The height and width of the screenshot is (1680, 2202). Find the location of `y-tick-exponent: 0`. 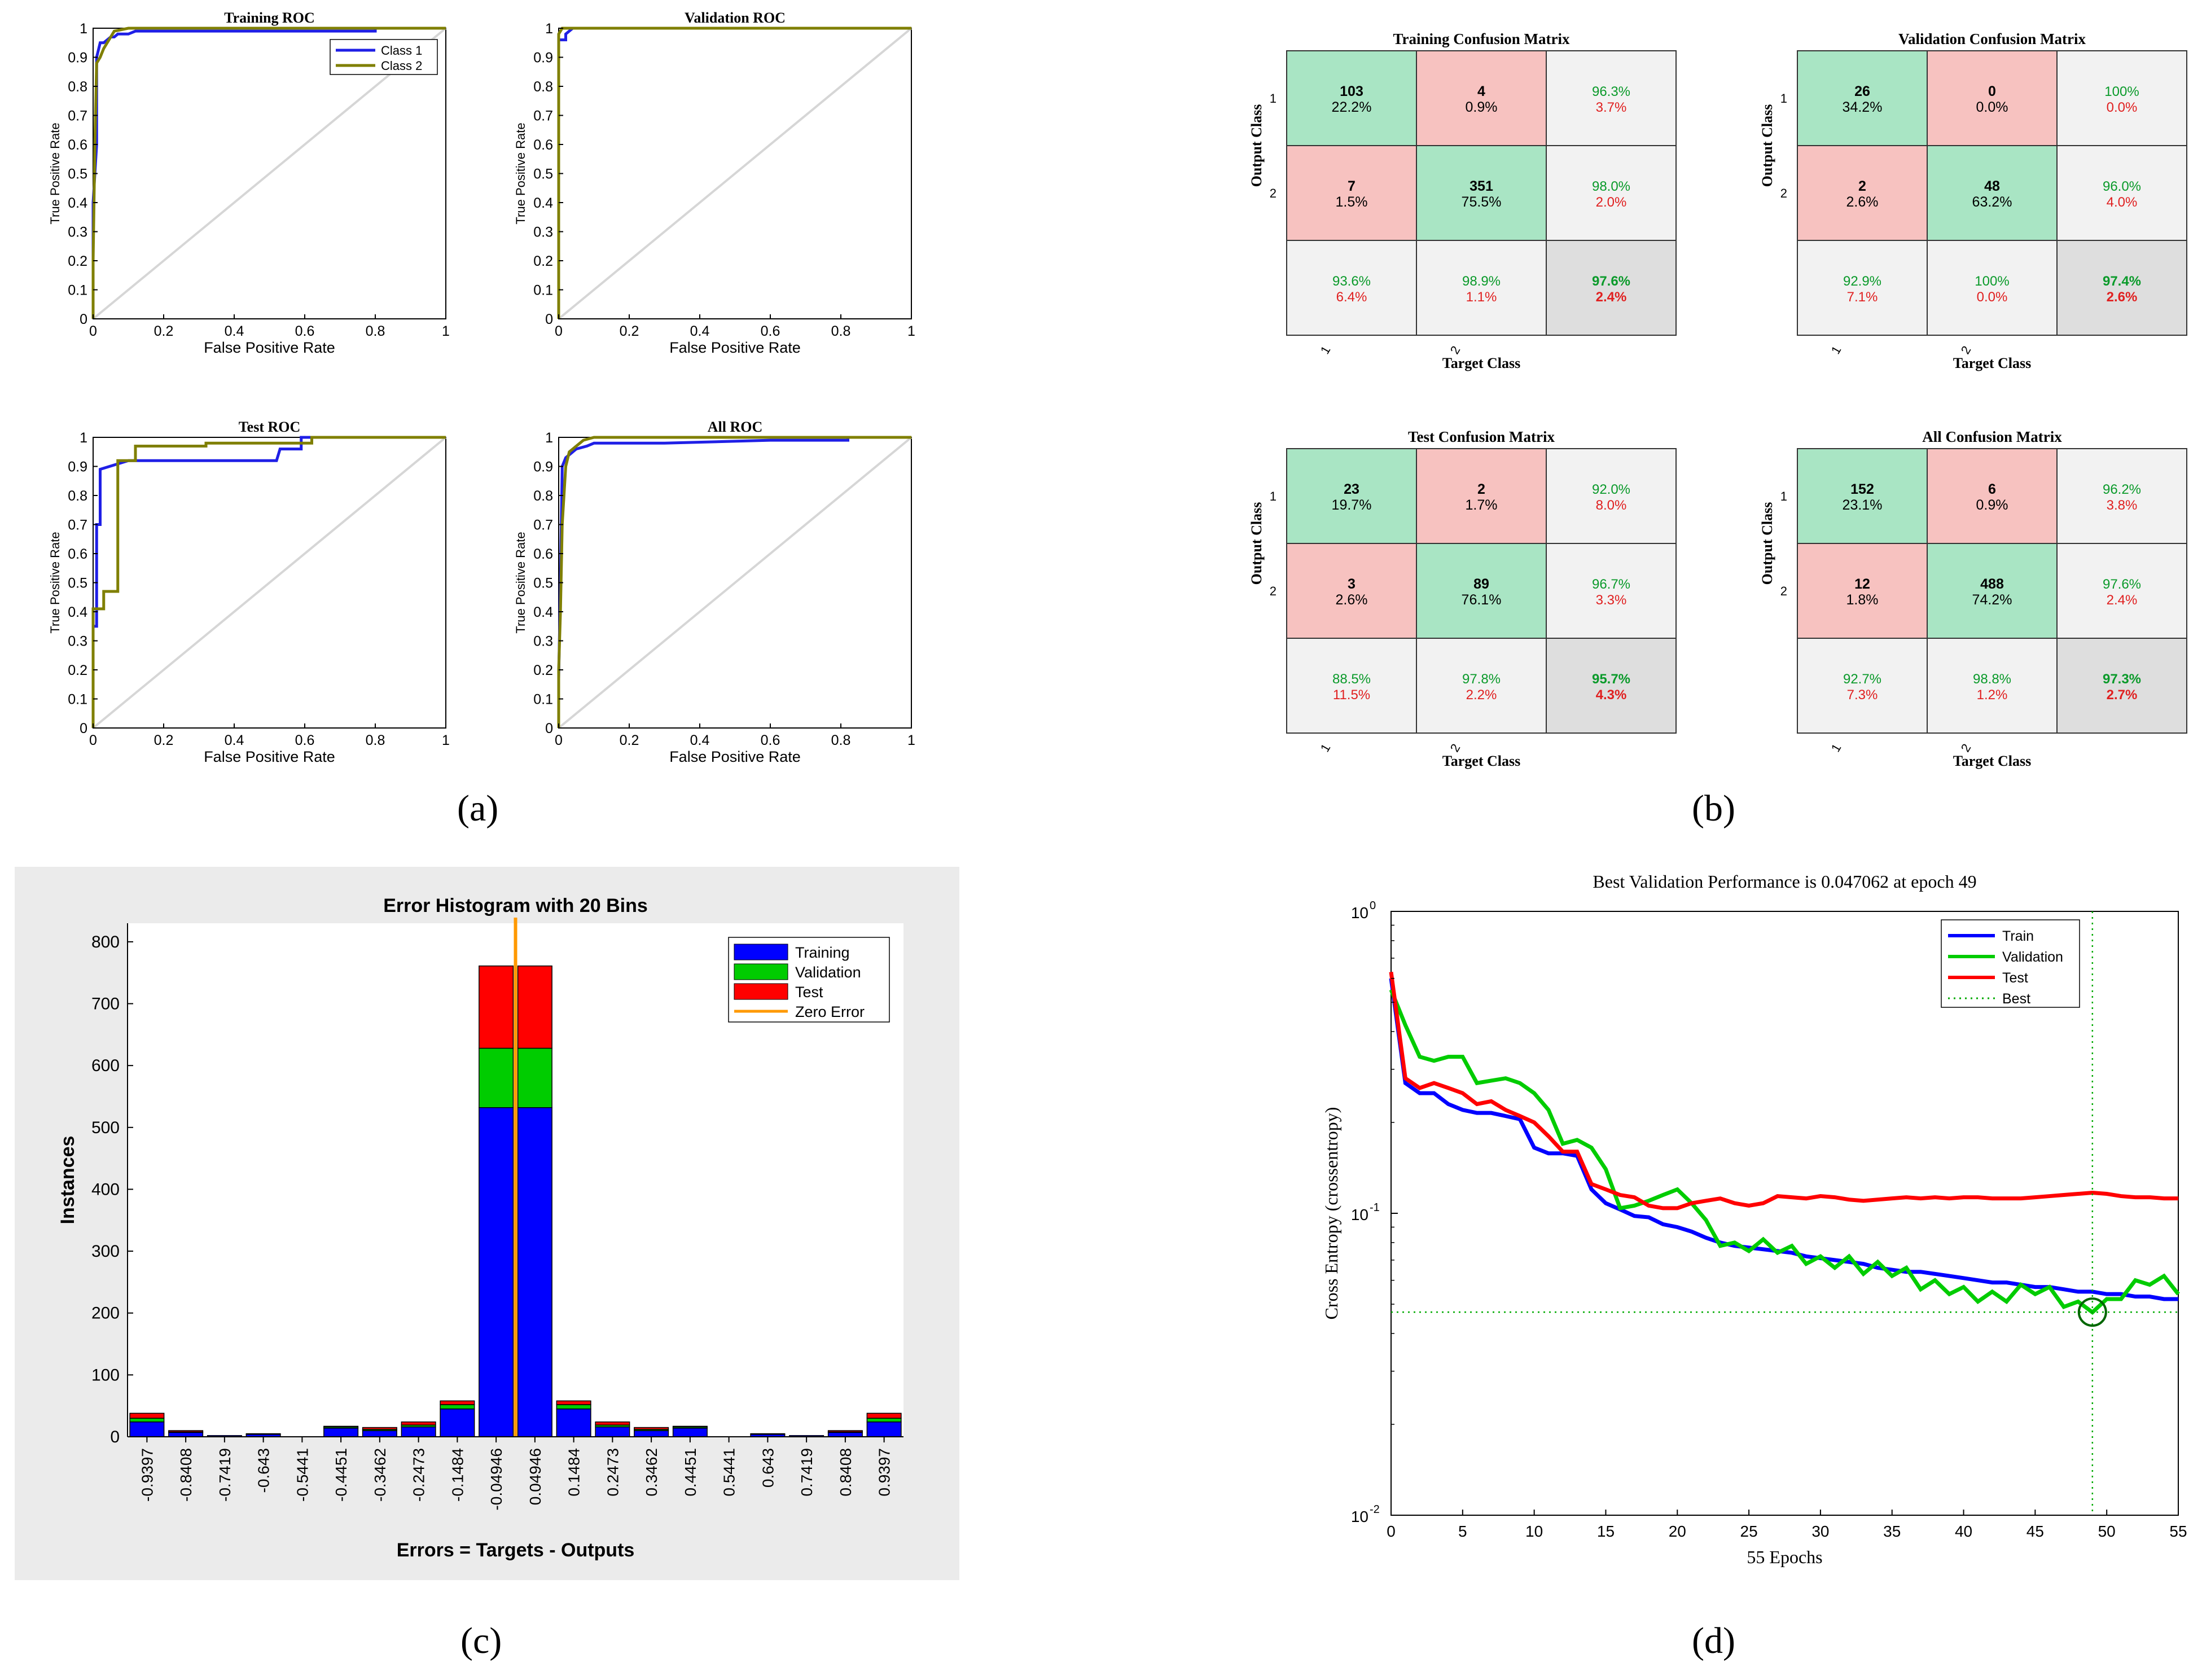

y-tick-exponent: 0 is located at coordinates (1373, 906).